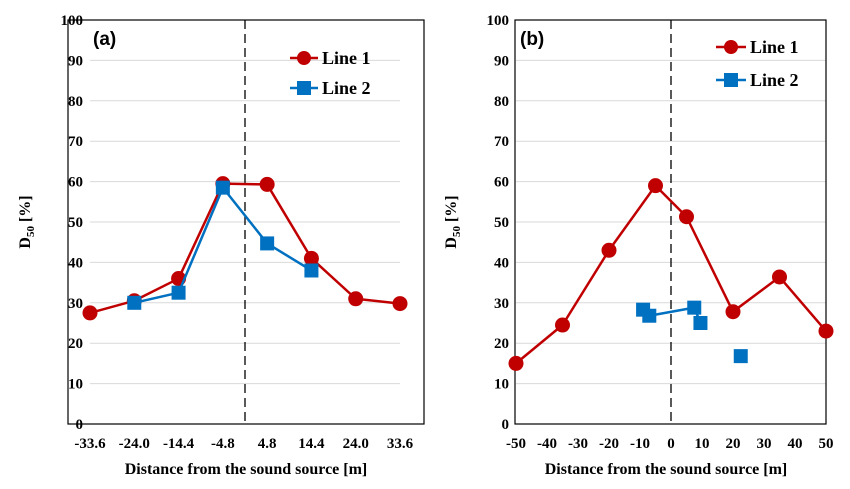 The width and height of the screenshot is (850, 489). I want to click on panel-a-y-tick-label-10: 10, so click(75, 385).